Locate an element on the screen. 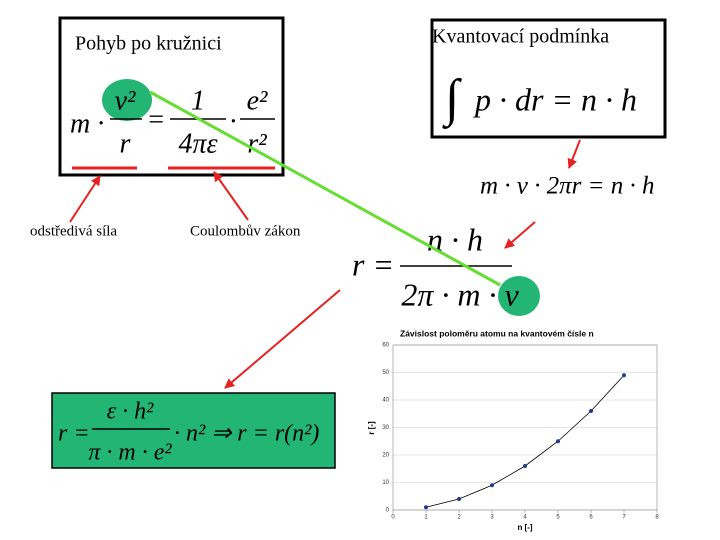 Image resolution: width=720 pixels, height=540 pixels. formula: · n² ⇒ r = r(n²) is located at coordinates (246, 434).